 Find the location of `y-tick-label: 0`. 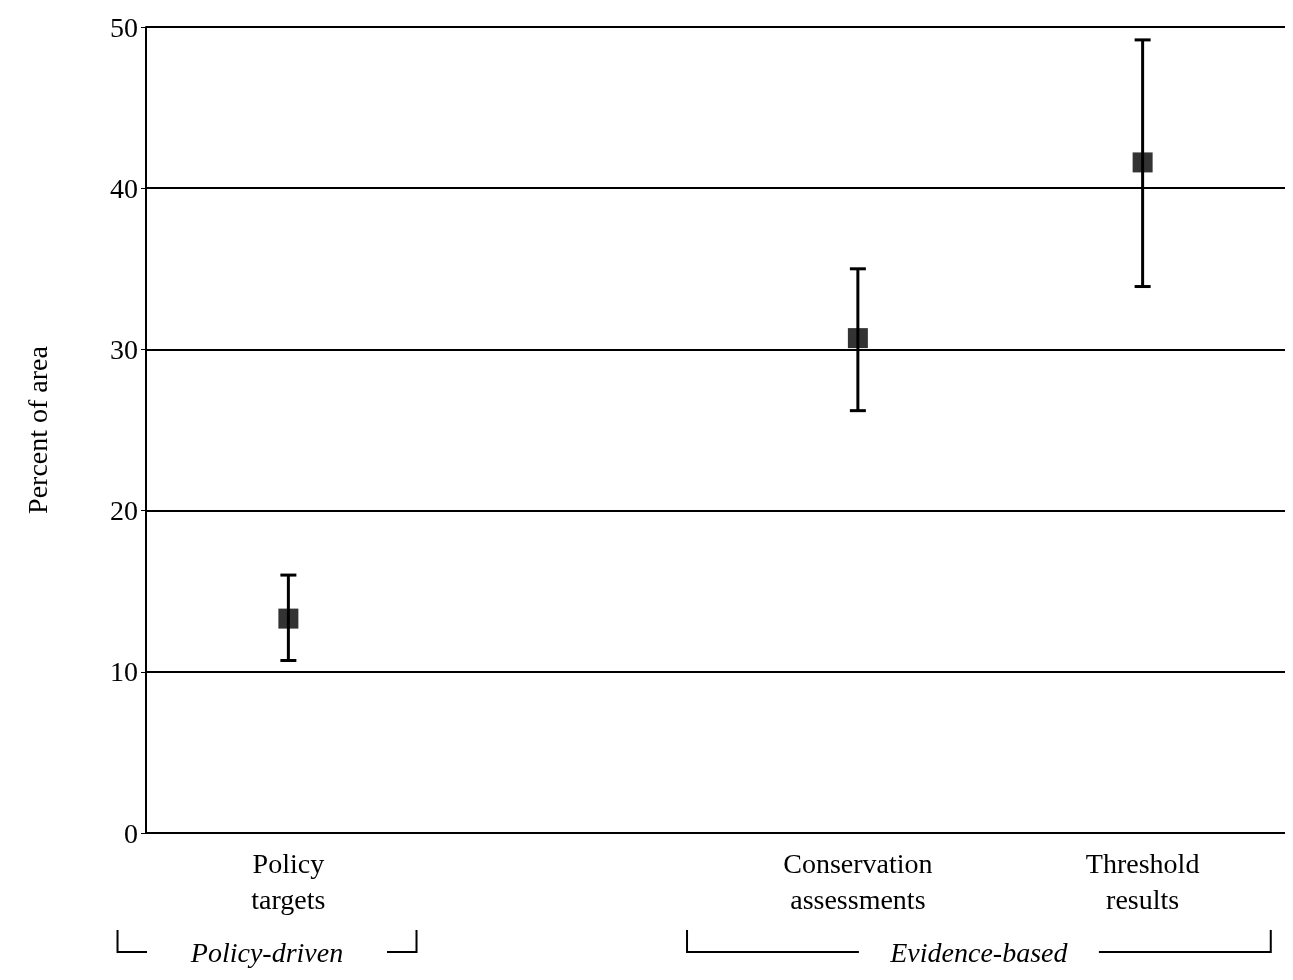

y-tick-label: 0 is located at coordinates (131, 833).